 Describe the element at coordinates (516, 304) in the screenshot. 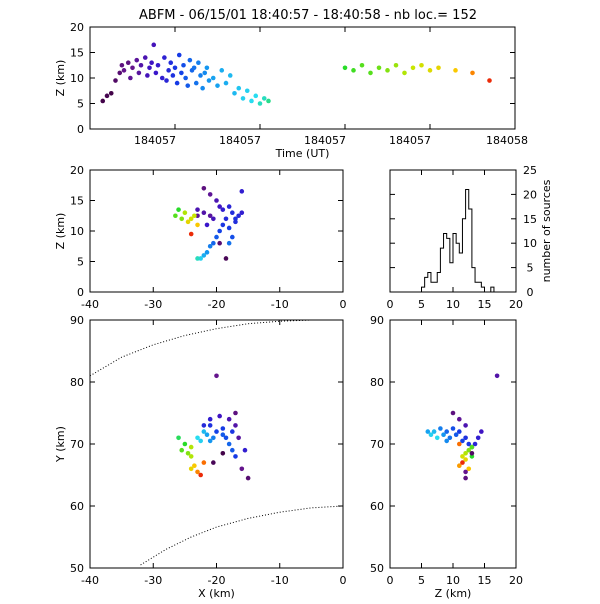

I see `histogram-xtick-label: 20` at that location.